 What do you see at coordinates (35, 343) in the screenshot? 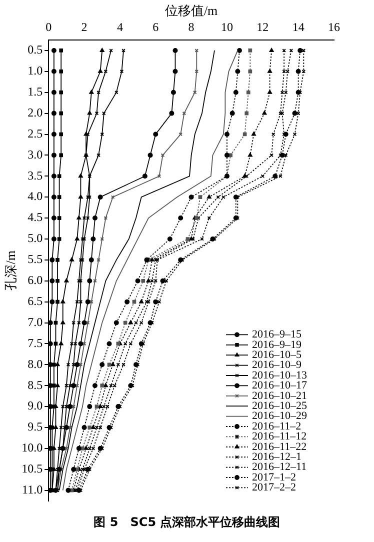
I see `y-tick-label: 7.5` at bounding box center [35, 343].